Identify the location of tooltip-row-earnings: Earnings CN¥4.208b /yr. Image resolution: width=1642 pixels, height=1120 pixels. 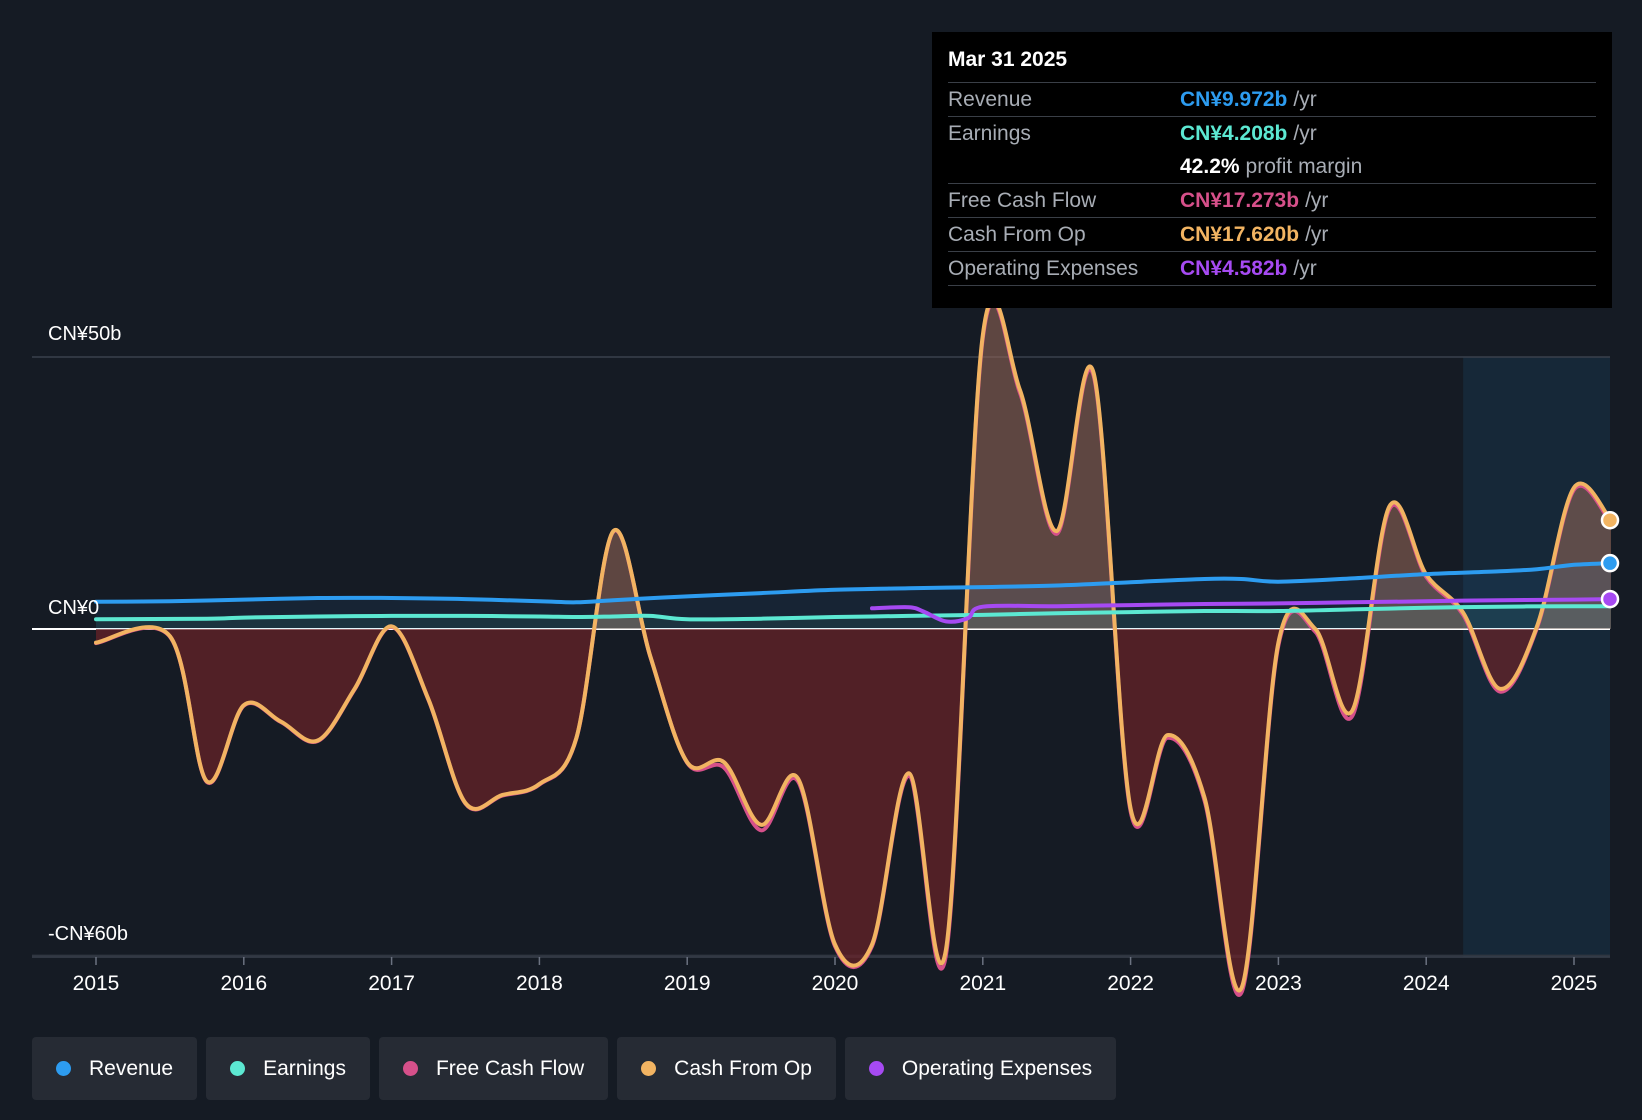
(1272, 133).